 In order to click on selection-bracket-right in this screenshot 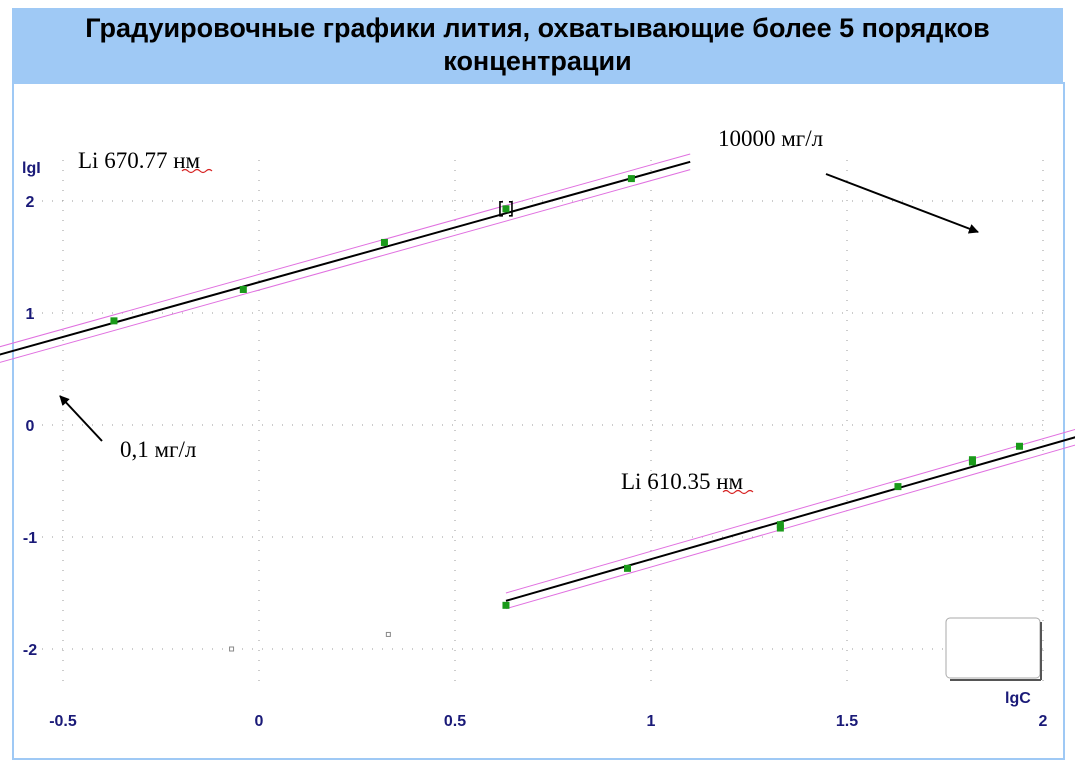, I will do `click(510, 209)`.